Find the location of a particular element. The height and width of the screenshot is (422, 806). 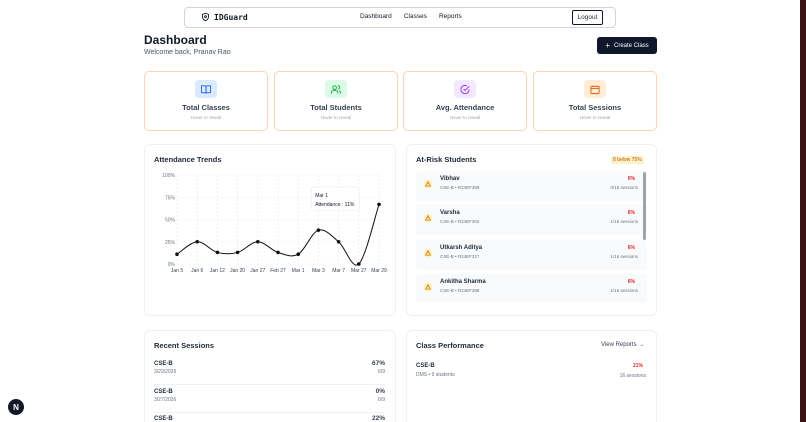

x-tick-label: Mar 7 is located at coordinates (338, 271).